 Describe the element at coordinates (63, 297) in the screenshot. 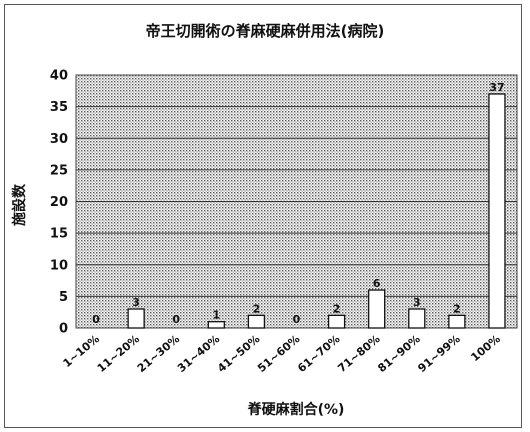

I see `y-tick-label: 5` at that location.